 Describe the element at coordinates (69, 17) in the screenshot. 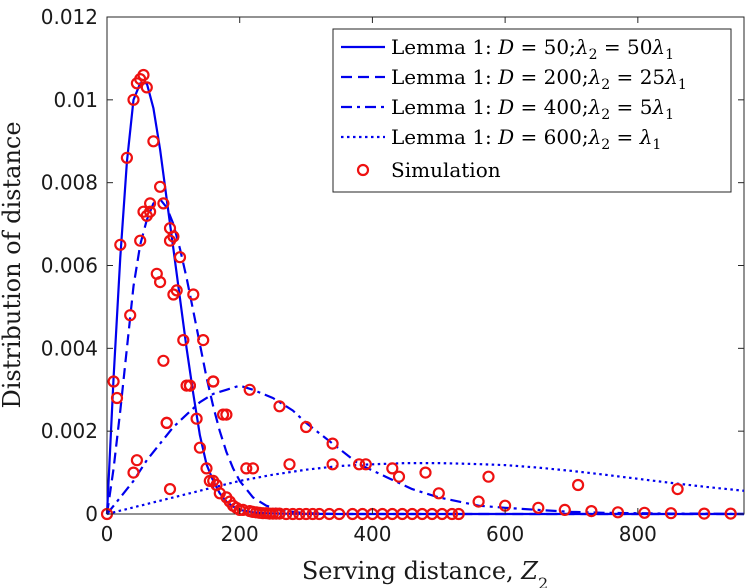

I see `y-tick-label: 0.012` at that location.